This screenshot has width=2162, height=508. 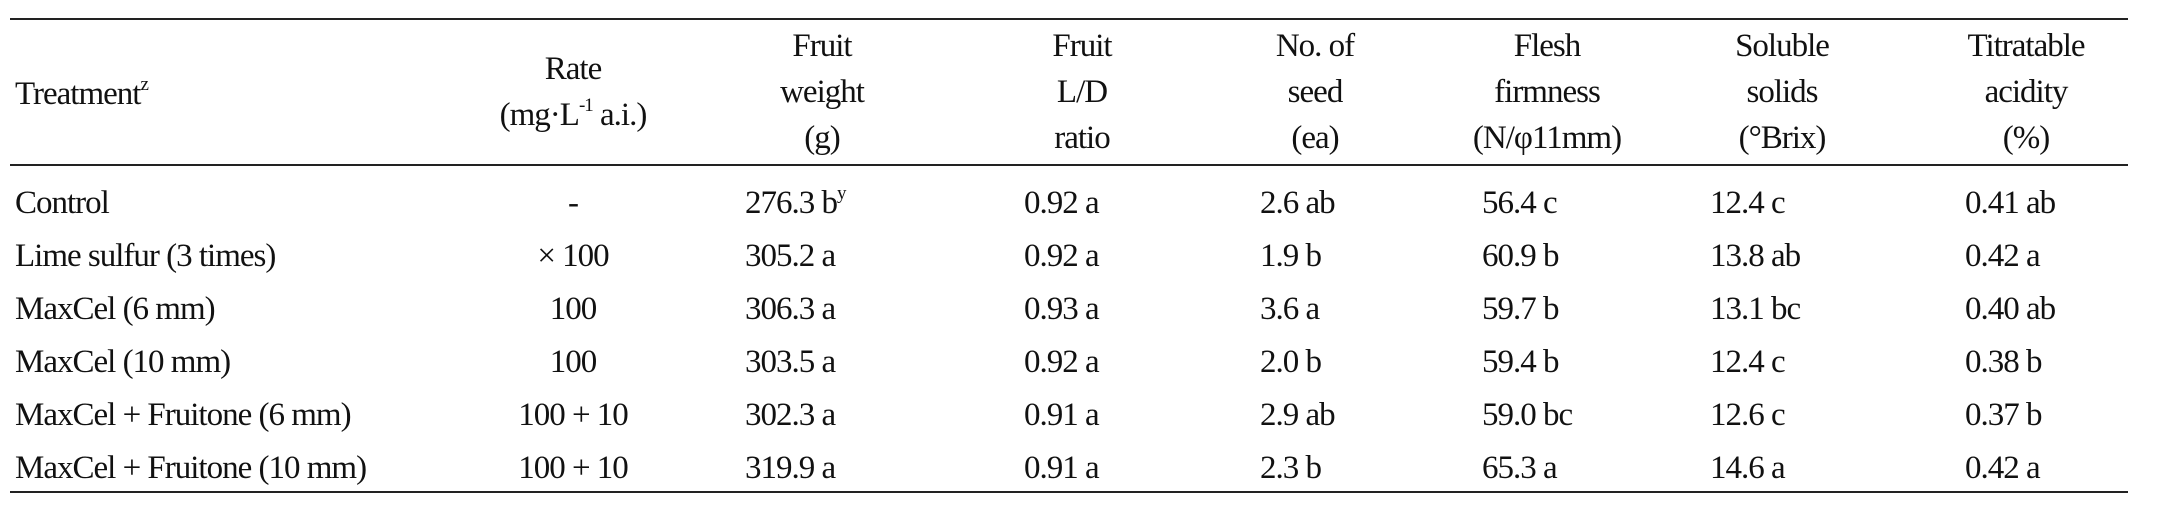 I want to click on row-lime-sulfur-seed: 1.9 b, so click(x=1291, y=256).